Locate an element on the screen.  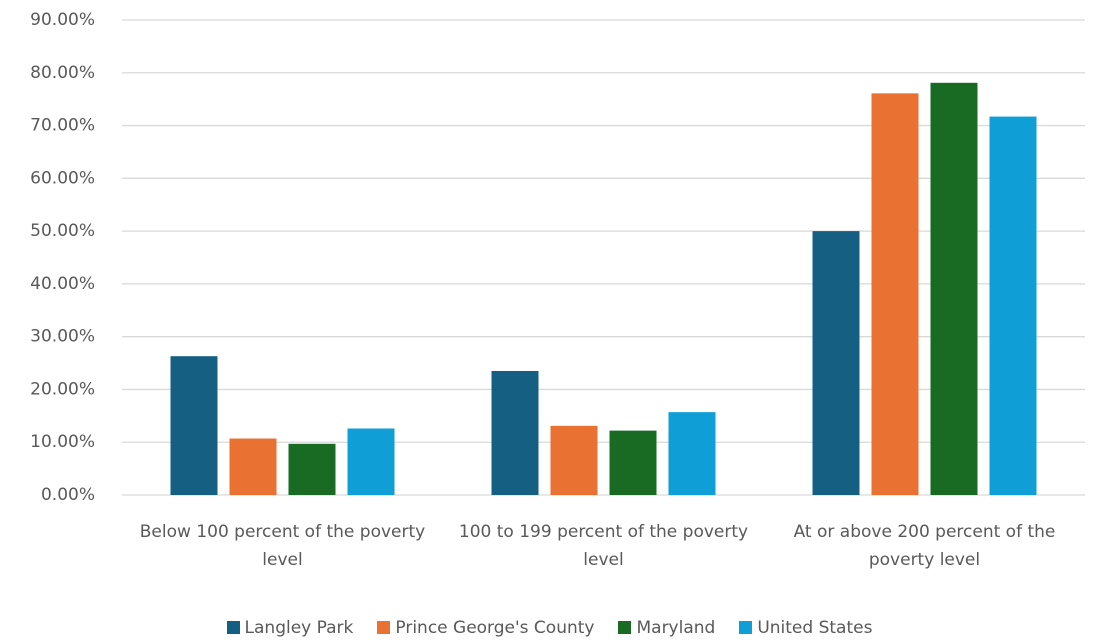
y-tick-label: 70.00% is located at coordinates (62, 126).